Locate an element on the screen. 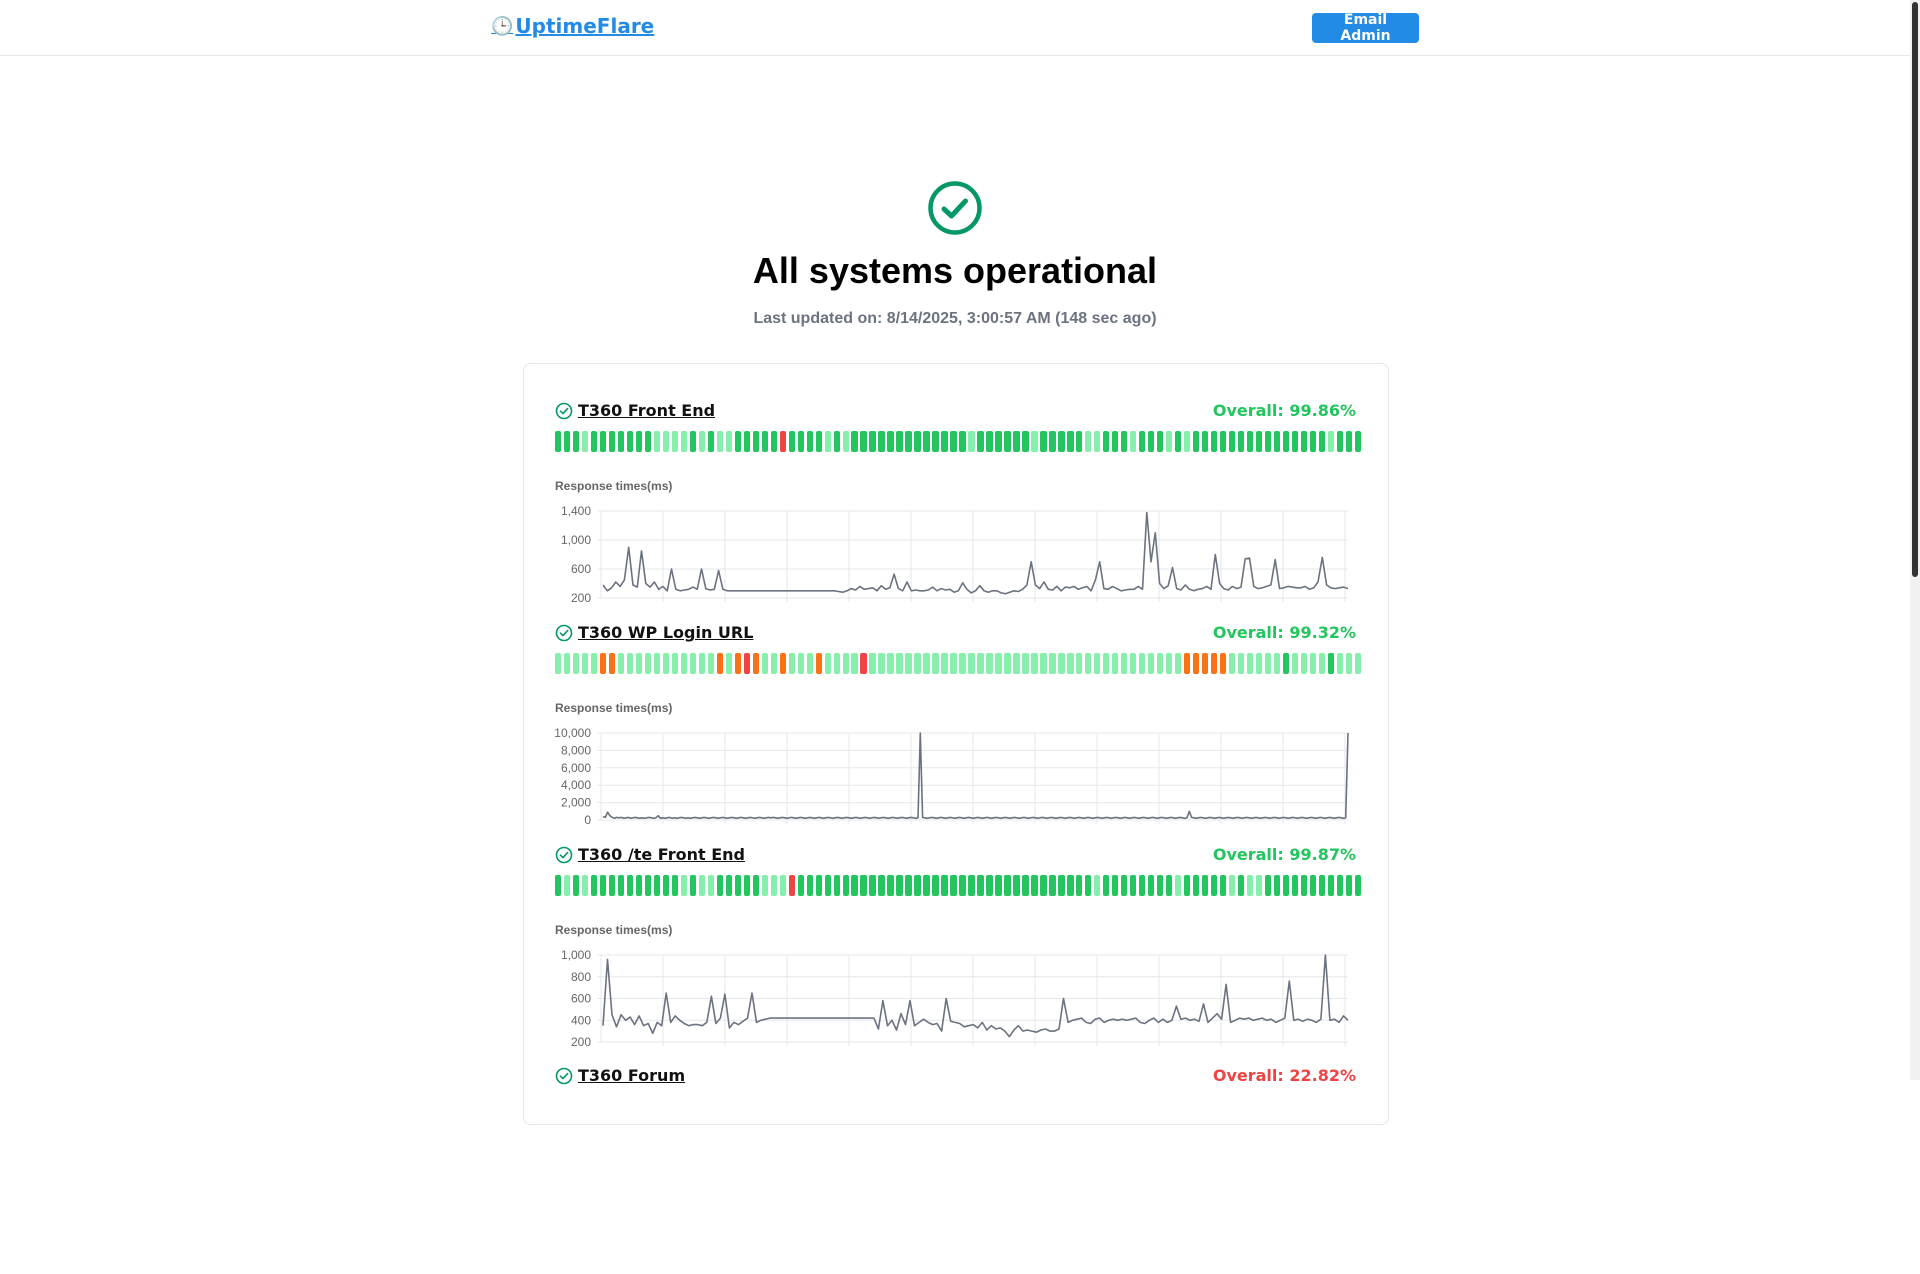 This screenshot has width=1920, height=1274. email-admin-button: Email Admin is located at coordinates (1365, 28).